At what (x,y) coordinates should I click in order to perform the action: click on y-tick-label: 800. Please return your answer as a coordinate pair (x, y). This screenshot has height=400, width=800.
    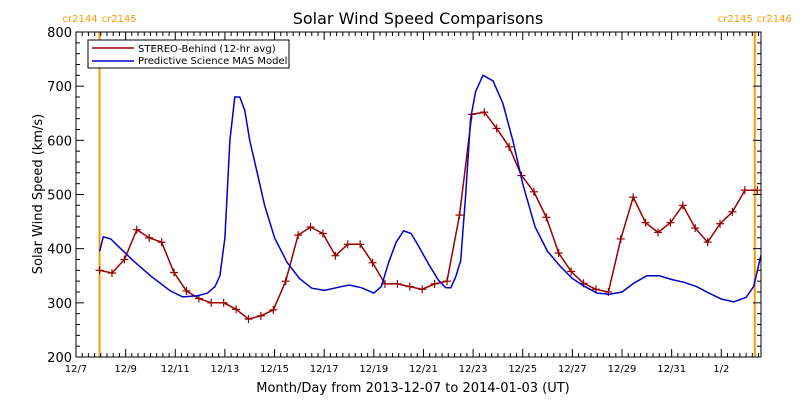
    Looking at the image, I should click on (59, 33).